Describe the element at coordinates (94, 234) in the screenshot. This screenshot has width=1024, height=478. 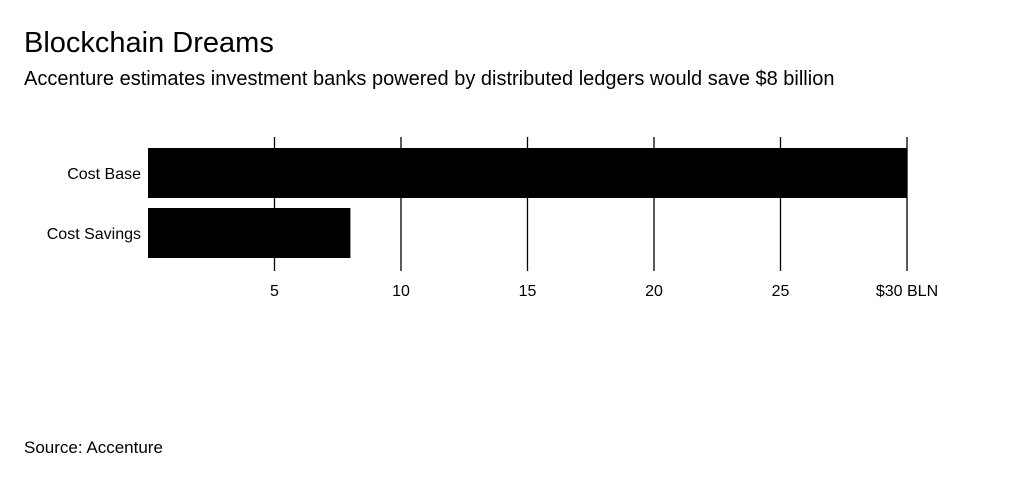
I see `category-label: Cost Savings` at that location.